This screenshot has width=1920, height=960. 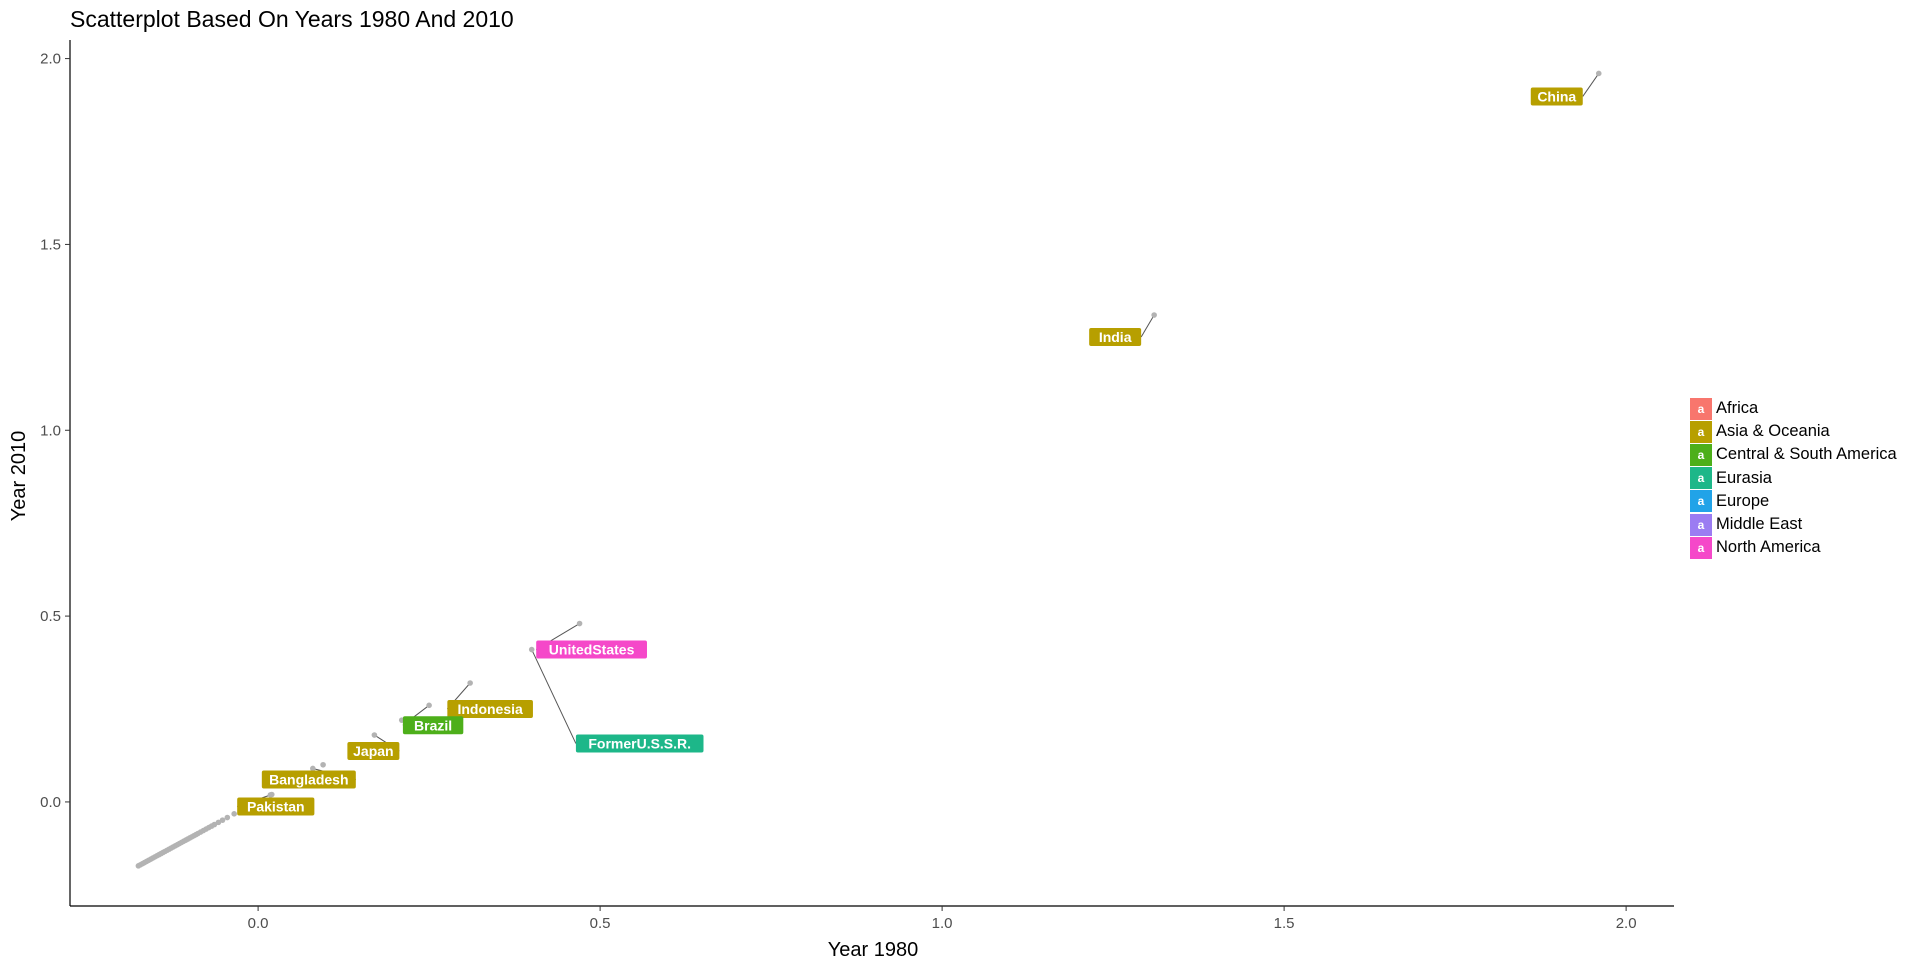 I want to click on y-axis-title: Year 2010, so click(x=19, y=476).